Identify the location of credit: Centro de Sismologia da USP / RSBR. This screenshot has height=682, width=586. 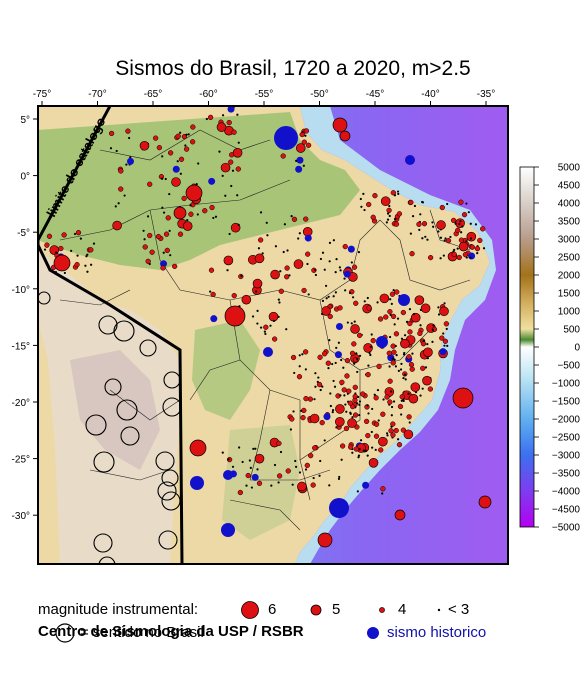
(171, 631).